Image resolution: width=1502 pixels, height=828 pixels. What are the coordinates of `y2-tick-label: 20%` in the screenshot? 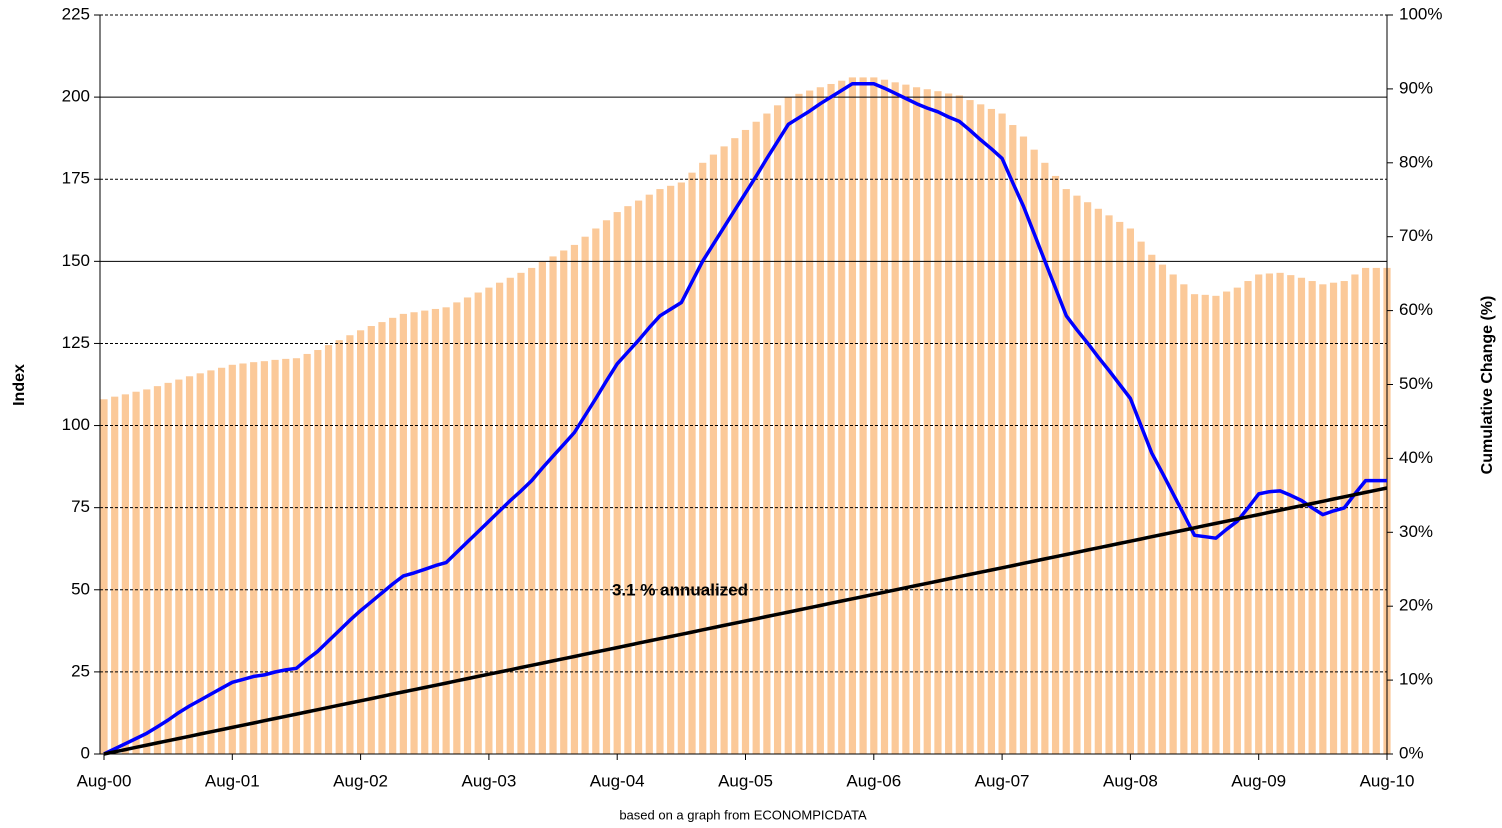 It's located at (1416, 605).